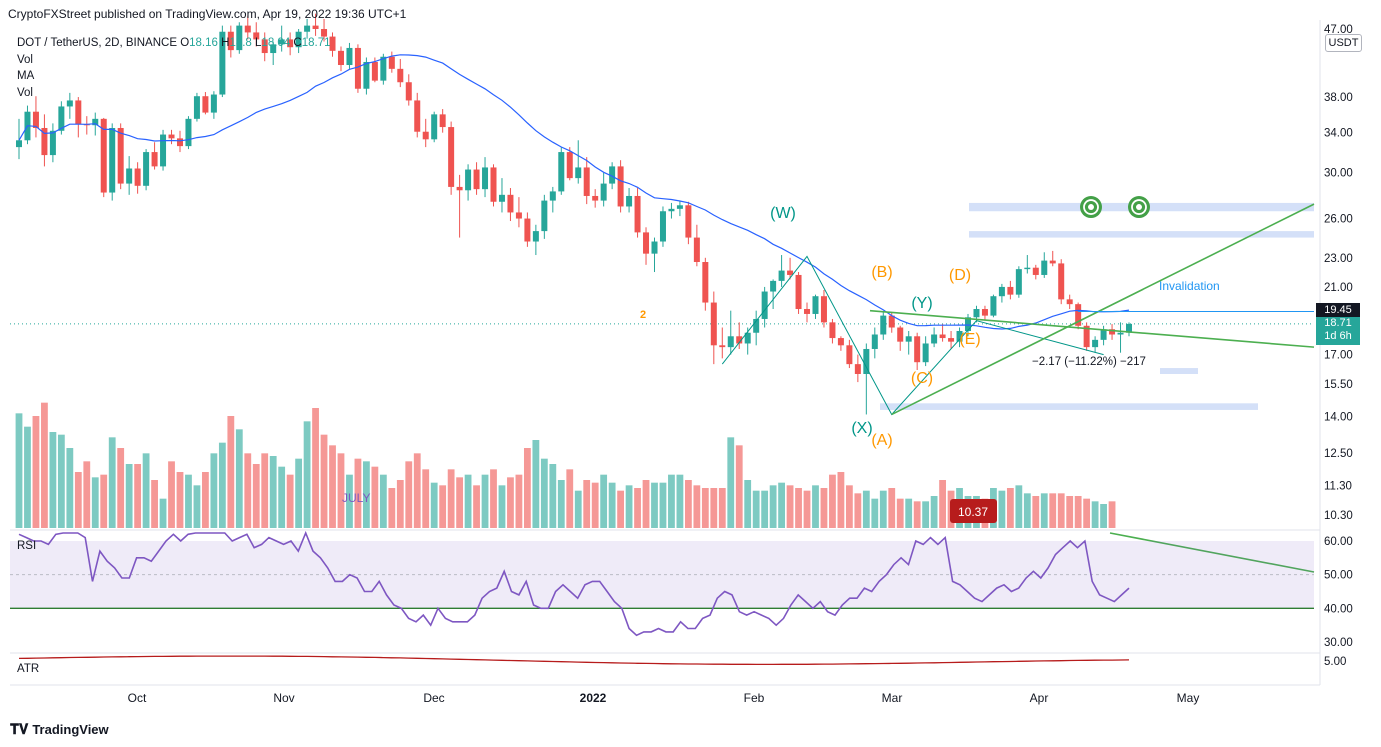 Image resolution: width=1381 pixels, height=747 pixels. Describe the element at coordinates (25, 92) in the screenshot. I see `legend-vol-ma: Vol` at that location.